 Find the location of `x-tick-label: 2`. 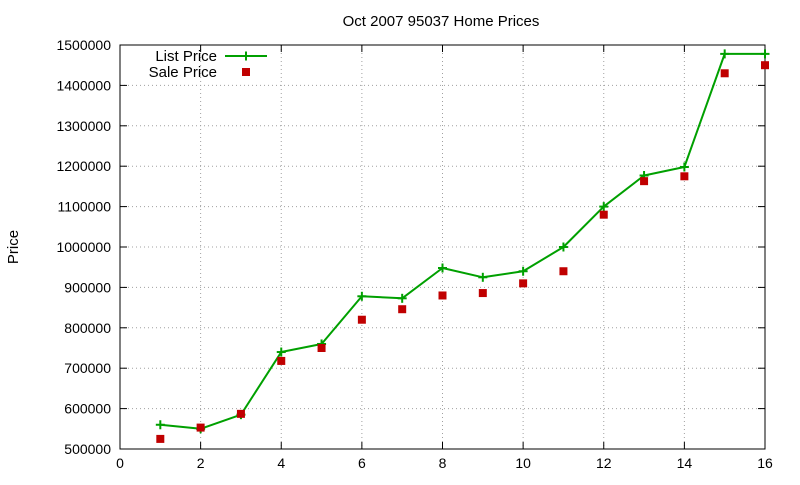

x-tick-label: 2 is located at coordinates (201, 463).